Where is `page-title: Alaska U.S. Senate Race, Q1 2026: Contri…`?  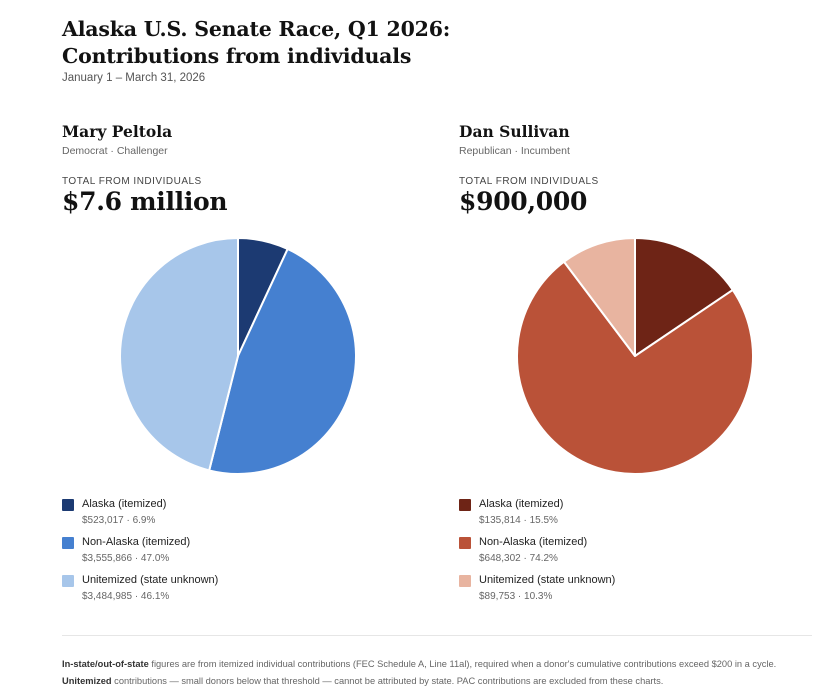
page-title: Alaska U.S. Senate Race, Q1 2026: Contri… is located at coordinates (256, 42).